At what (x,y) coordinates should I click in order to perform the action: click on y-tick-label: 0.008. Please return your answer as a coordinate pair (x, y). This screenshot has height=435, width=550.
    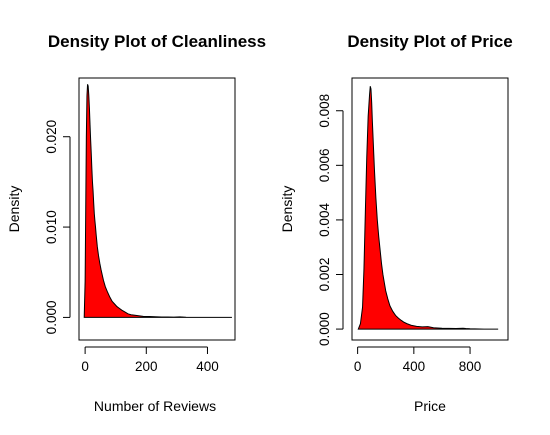
    Looking at the image, I should click on (324, 111).